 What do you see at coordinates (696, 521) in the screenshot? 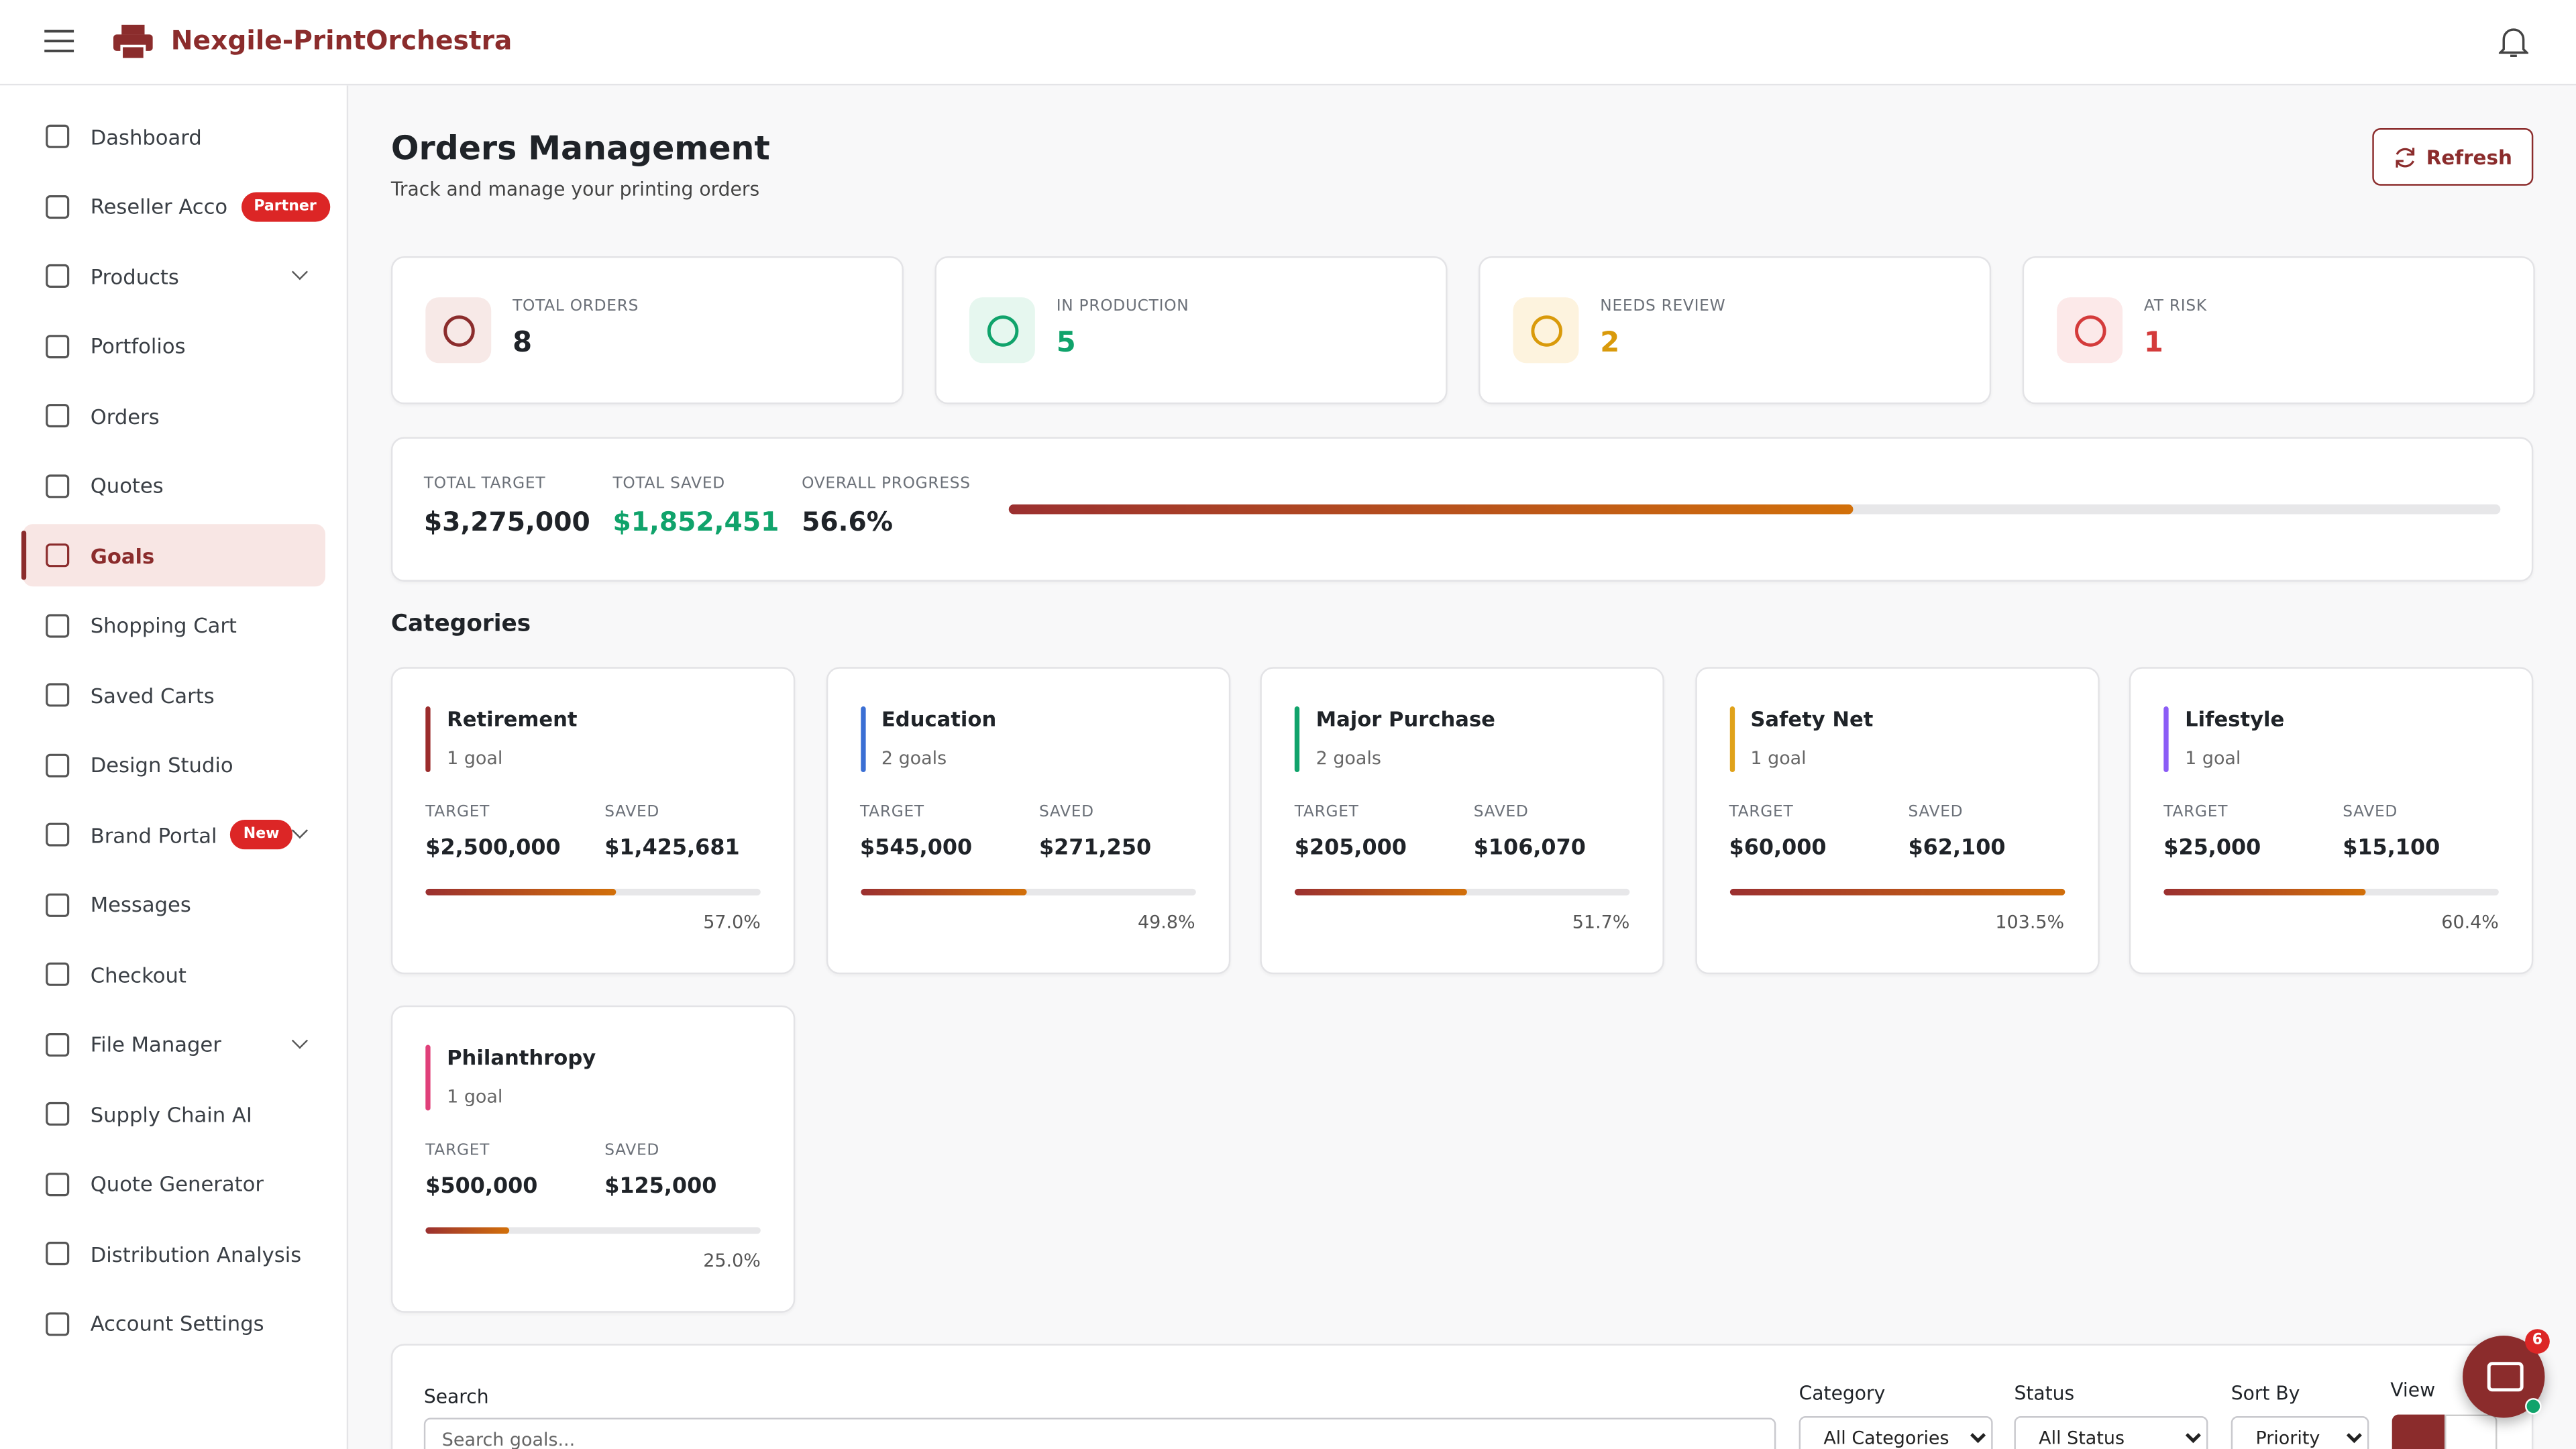
I see `summary-value: $1,852,451` at bounding box center [696, 521].